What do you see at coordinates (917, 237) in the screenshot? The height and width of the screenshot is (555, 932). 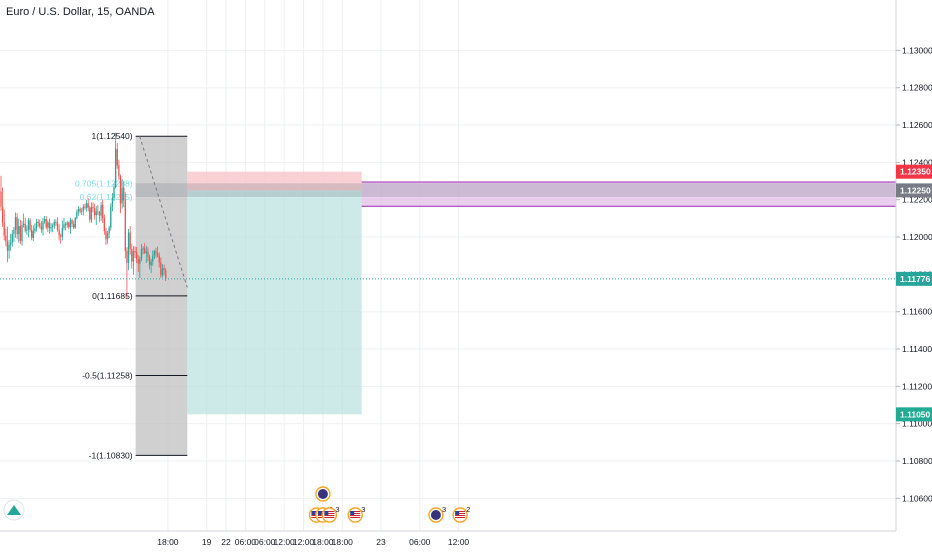 I see `price-tick-label: 1.12000` at bounding box center [917, 237].